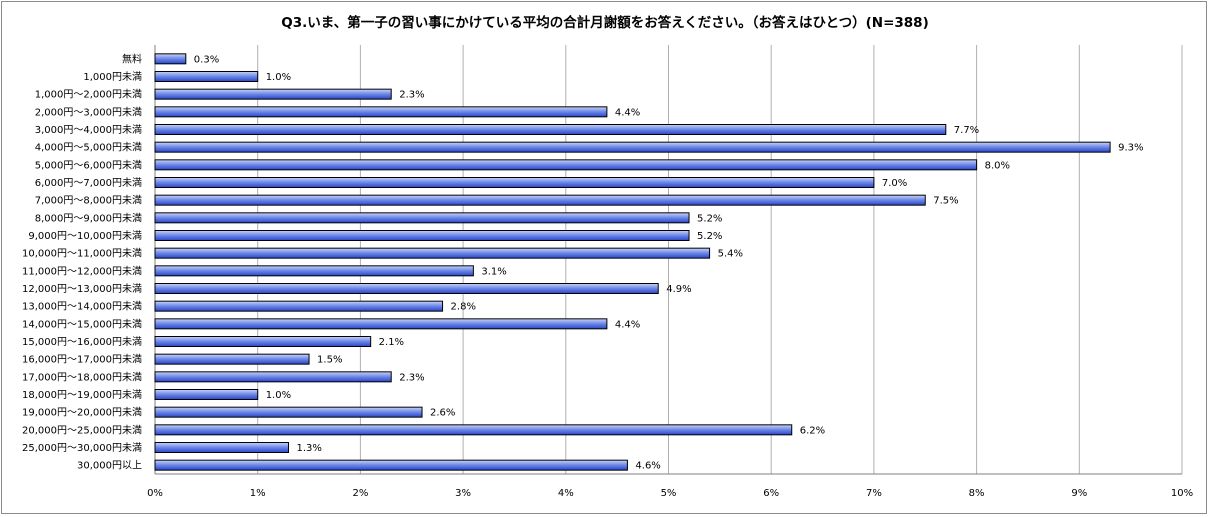 This screenshot has height=517, width=1210. I want to click on category-label: 無料, so click(132, 58).